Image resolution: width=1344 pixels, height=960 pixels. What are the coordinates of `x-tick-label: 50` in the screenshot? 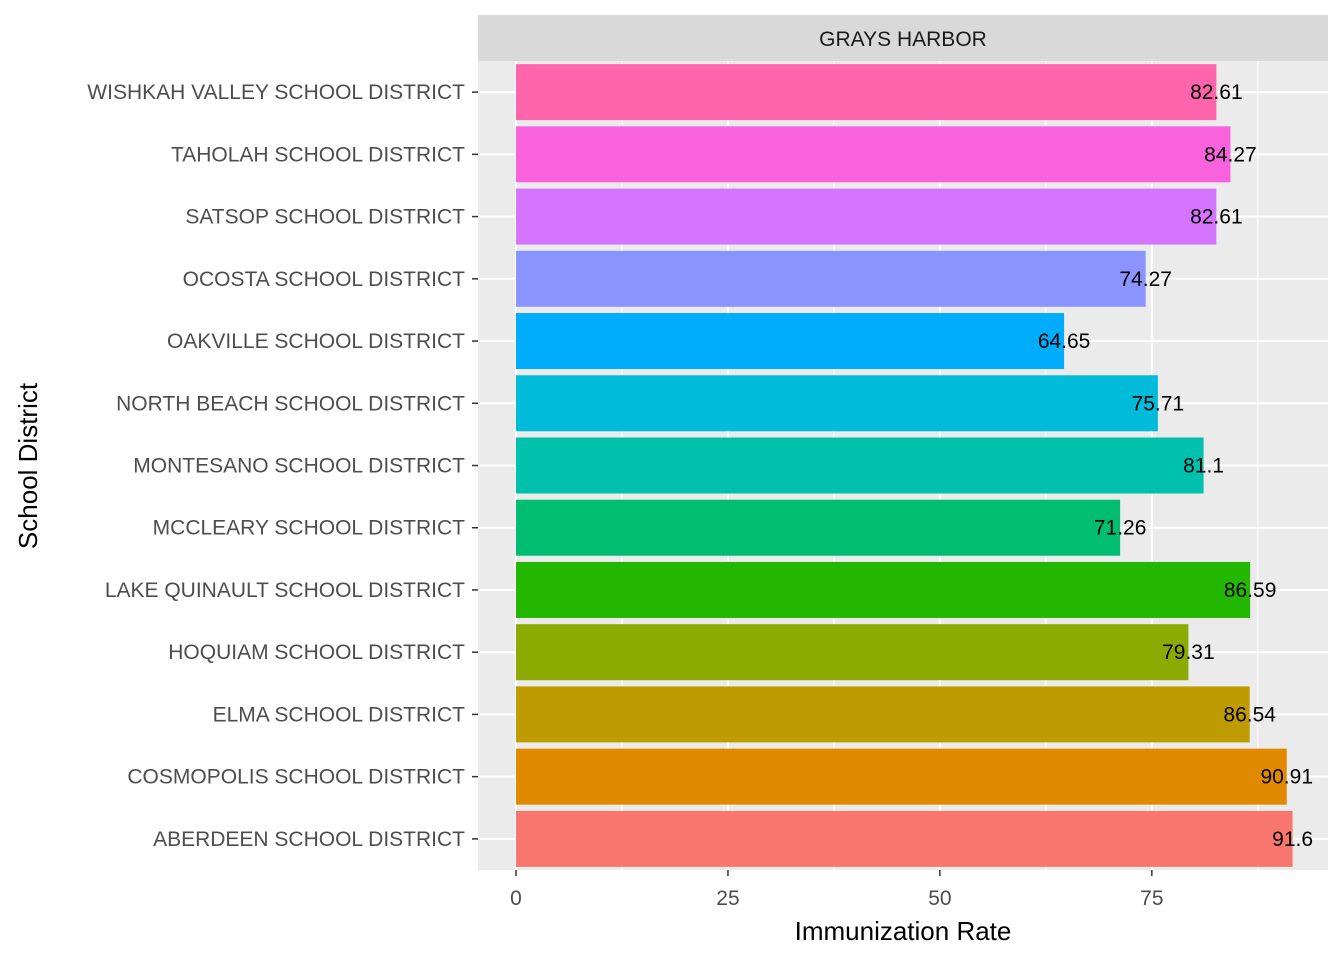 It's located at (939, 898).